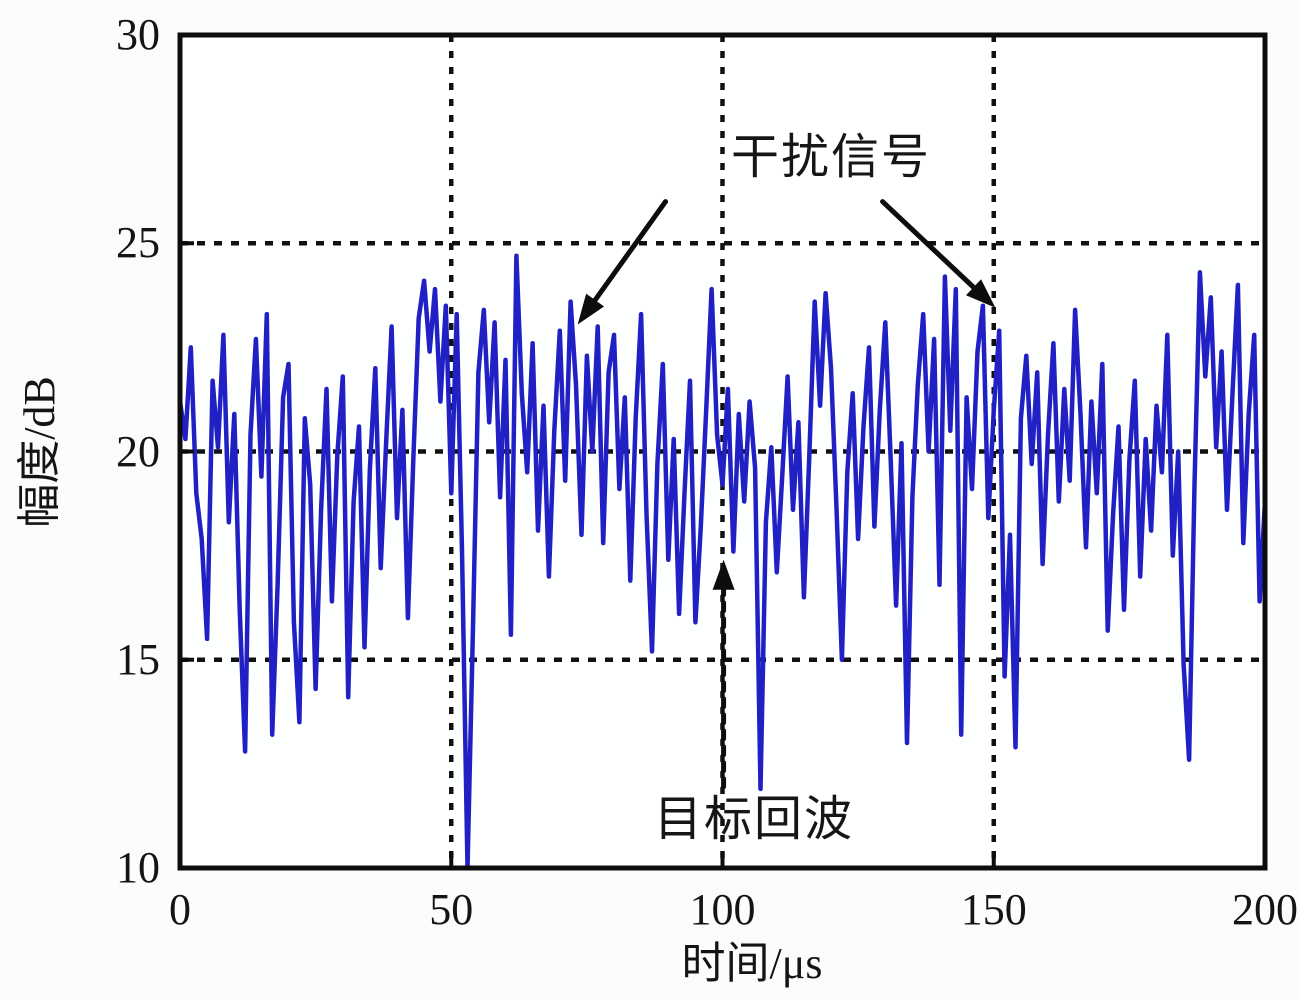 The image size is (1300, 1000). Describe the element at coordinates (138, 451) in the screenshot. I see `y-tick-label: 20` at that location.